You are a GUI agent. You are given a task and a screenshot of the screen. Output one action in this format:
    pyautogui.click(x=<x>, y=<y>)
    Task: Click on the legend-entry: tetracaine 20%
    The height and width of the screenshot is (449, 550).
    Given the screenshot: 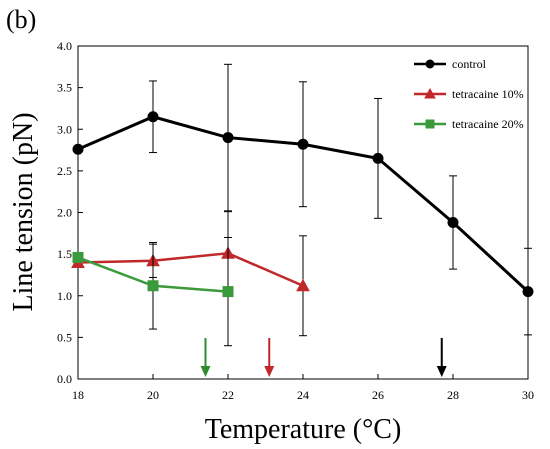 What is the action you would take?
    pyautogui.click(x=469, y=124)
    